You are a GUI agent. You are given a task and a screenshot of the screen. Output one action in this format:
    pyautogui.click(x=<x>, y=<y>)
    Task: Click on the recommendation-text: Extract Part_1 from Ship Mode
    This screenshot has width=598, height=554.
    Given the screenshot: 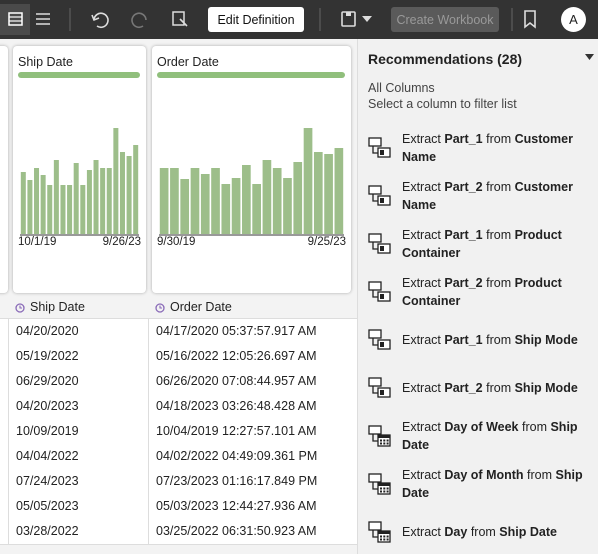 What is the action you would take?
    pyautogui.click(x=495, y=340)
    